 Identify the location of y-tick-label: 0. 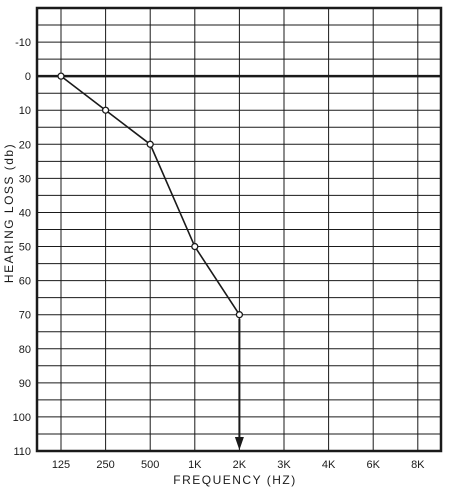
(28, 77).